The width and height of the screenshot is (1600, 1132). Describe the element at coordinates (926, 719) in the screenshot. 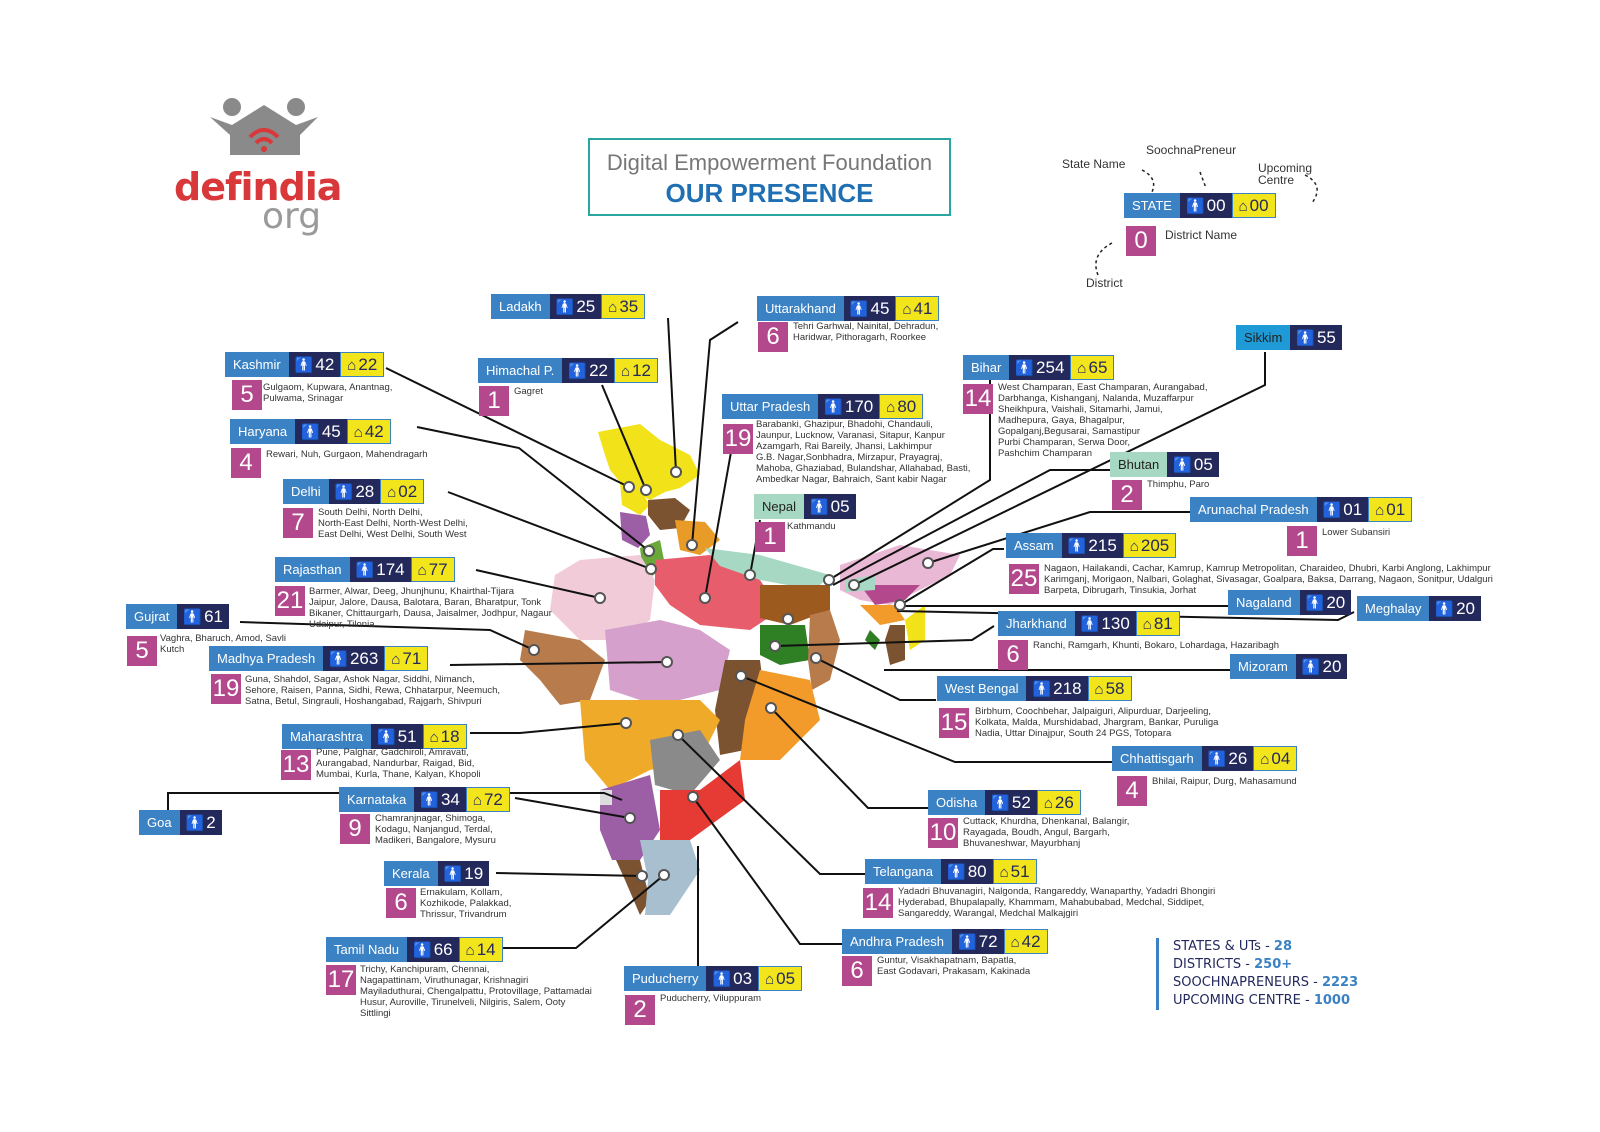

I see `leader-chhattisgarh` at that location.